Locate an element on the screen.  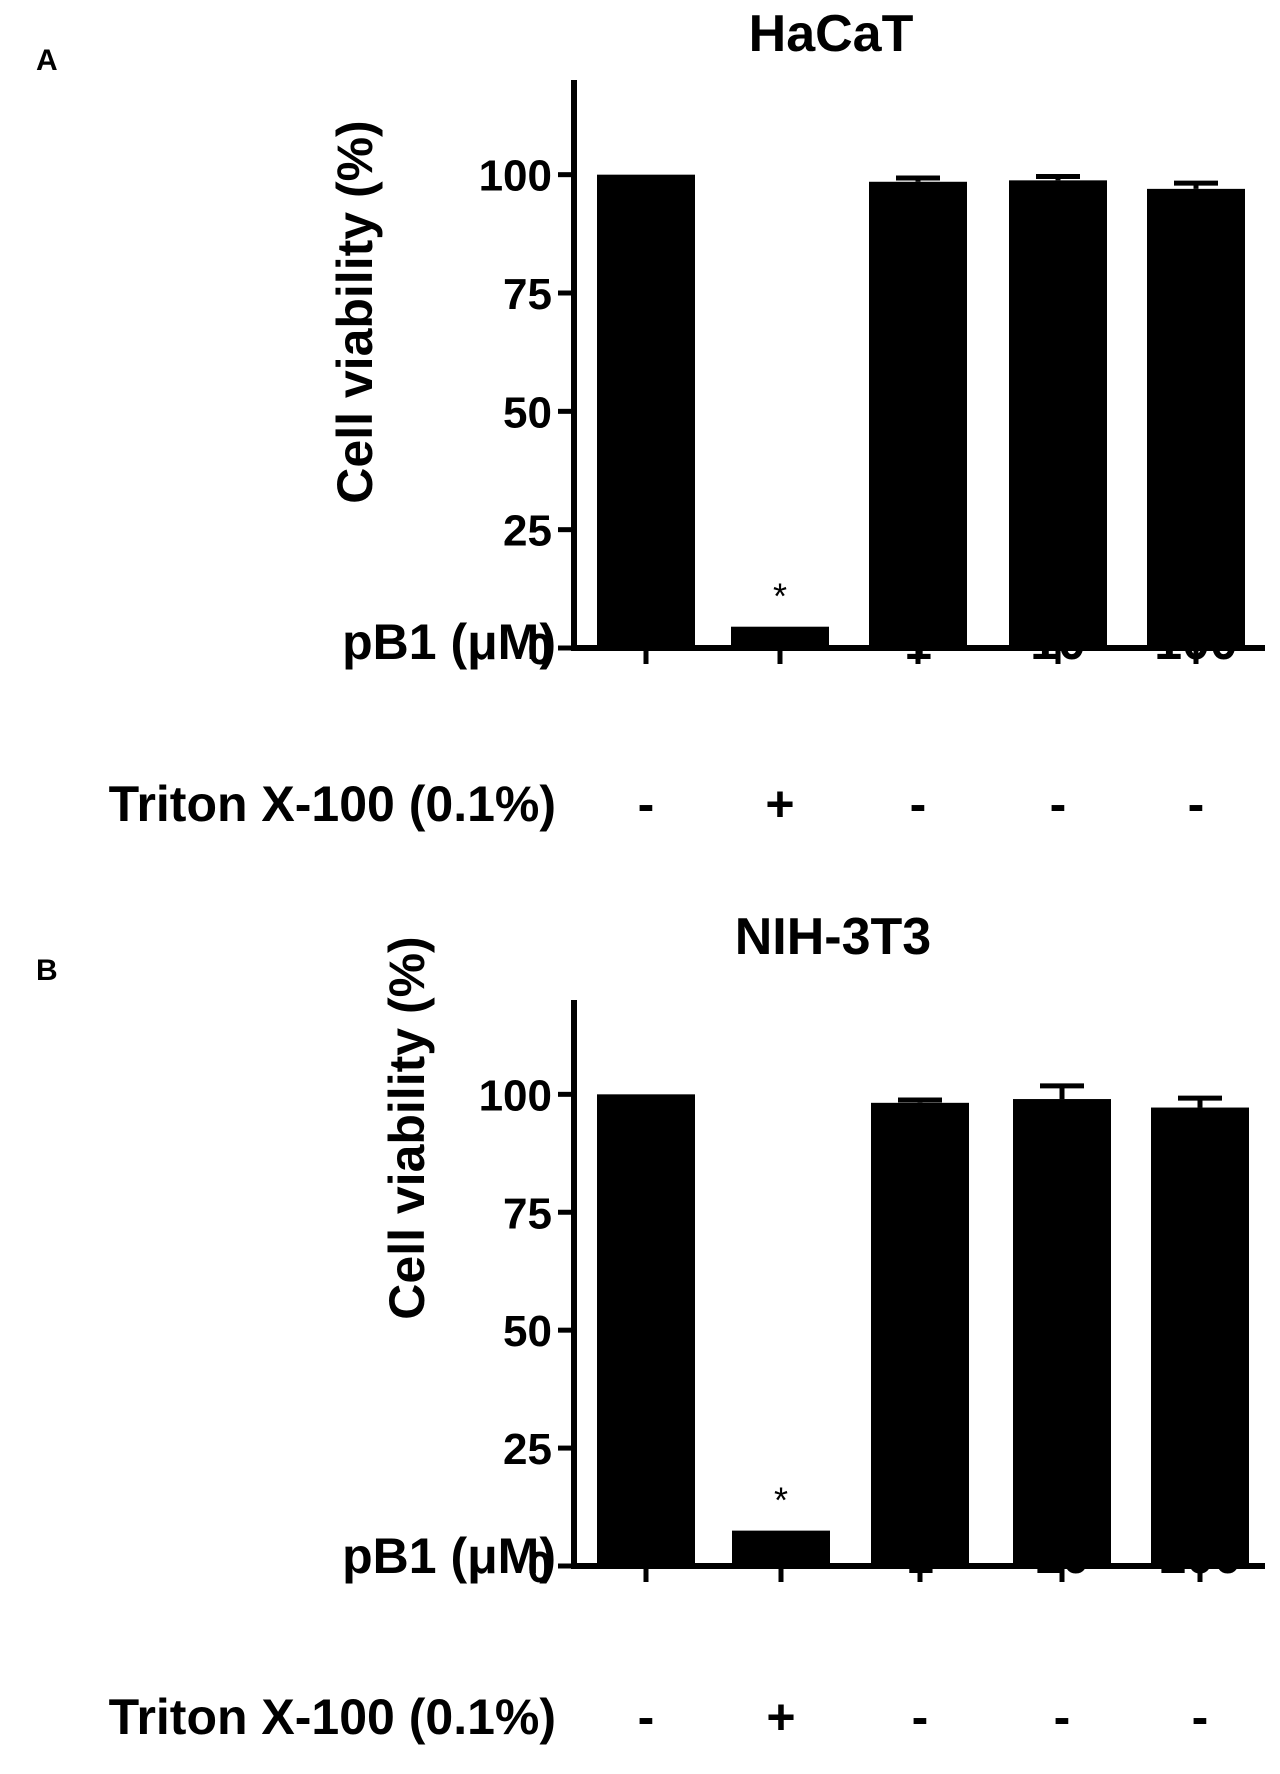
chart-title: HaCaT is located at coordinates (831, 34).